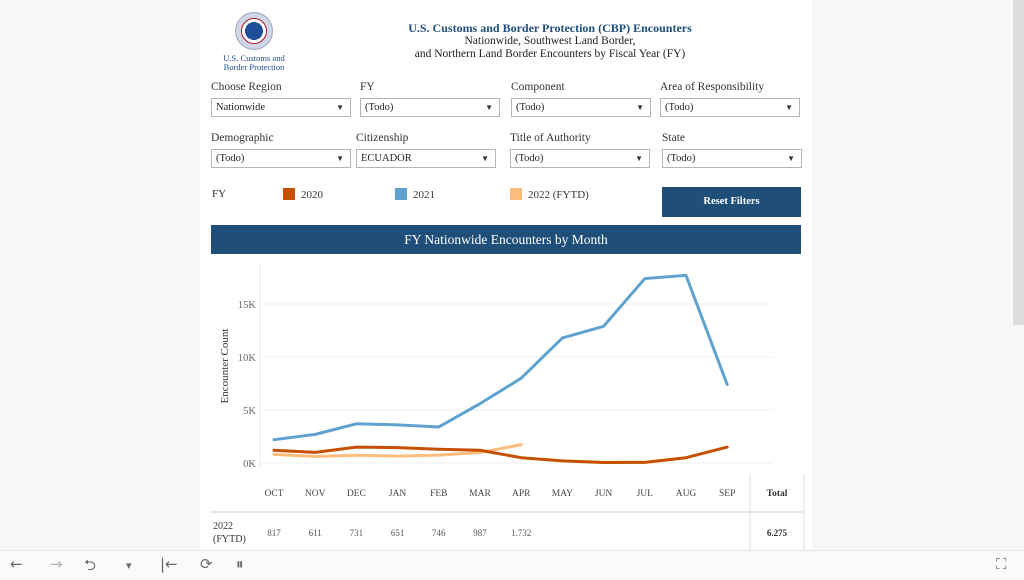  I want to click on legend-label: 2022 (FYTD), so click(558, 195).